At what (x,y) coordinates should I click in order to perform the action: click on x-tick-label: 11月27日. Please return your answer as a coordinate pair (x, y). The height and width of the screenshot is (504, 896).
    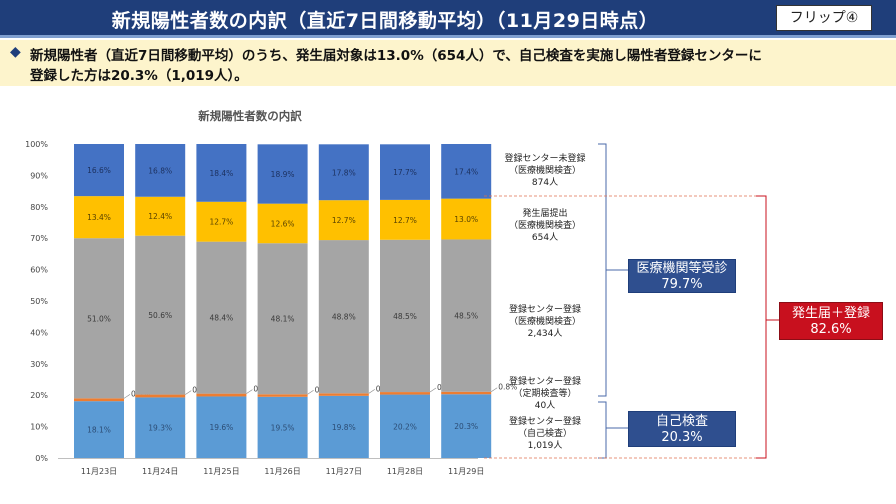
    Looking at the image, I should click on (344, 471).